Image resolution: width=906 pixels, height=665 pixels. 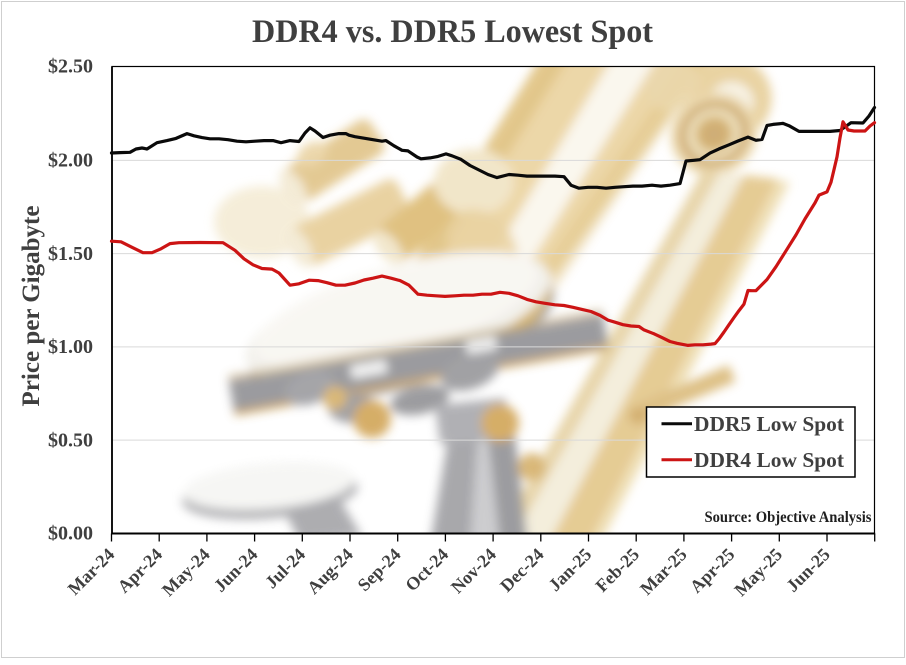 I want to click on svg-text: $1.50, so click(x=70, y=254).